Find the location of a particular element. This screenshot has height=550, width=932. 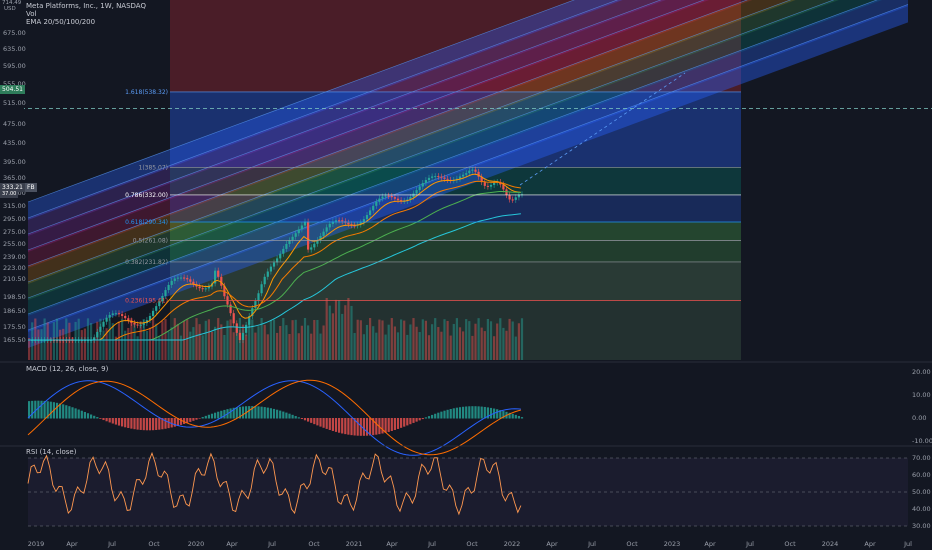

price-tick: 555.00 is located at coordinates (14, 84).